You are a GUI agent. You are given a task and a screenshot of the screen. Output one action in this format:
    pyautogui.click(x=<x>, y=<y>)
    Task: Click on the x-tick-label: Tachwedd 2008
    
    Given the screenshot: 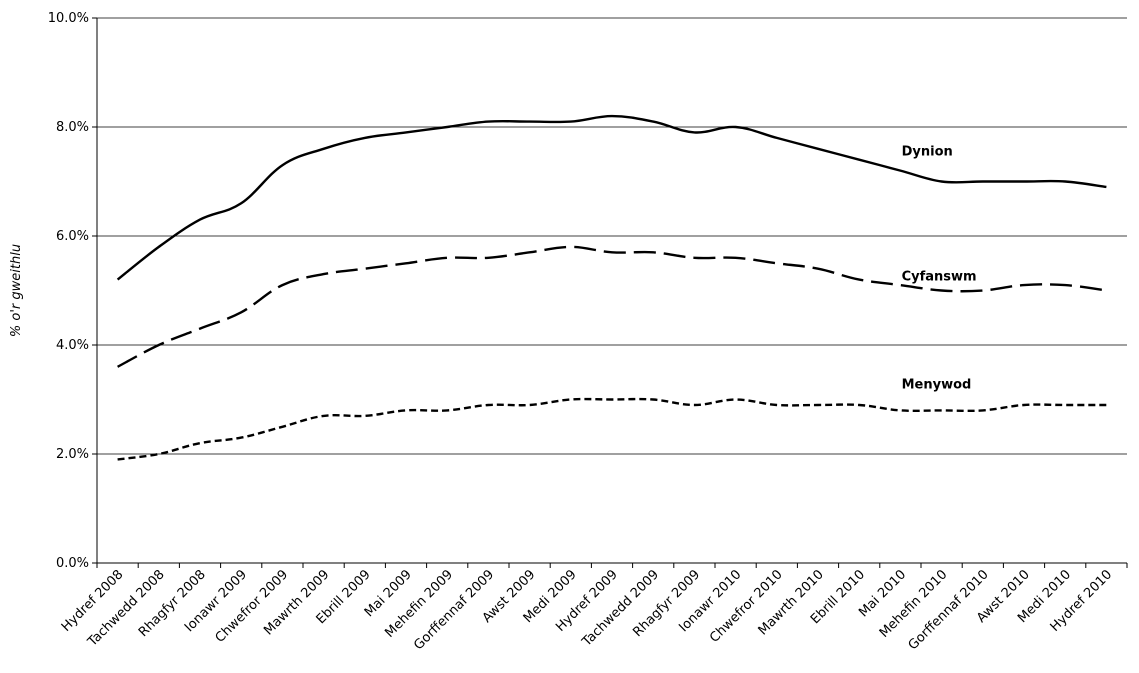 What is the action you would take?
    pyautogui.click(x=126, y=608)
    